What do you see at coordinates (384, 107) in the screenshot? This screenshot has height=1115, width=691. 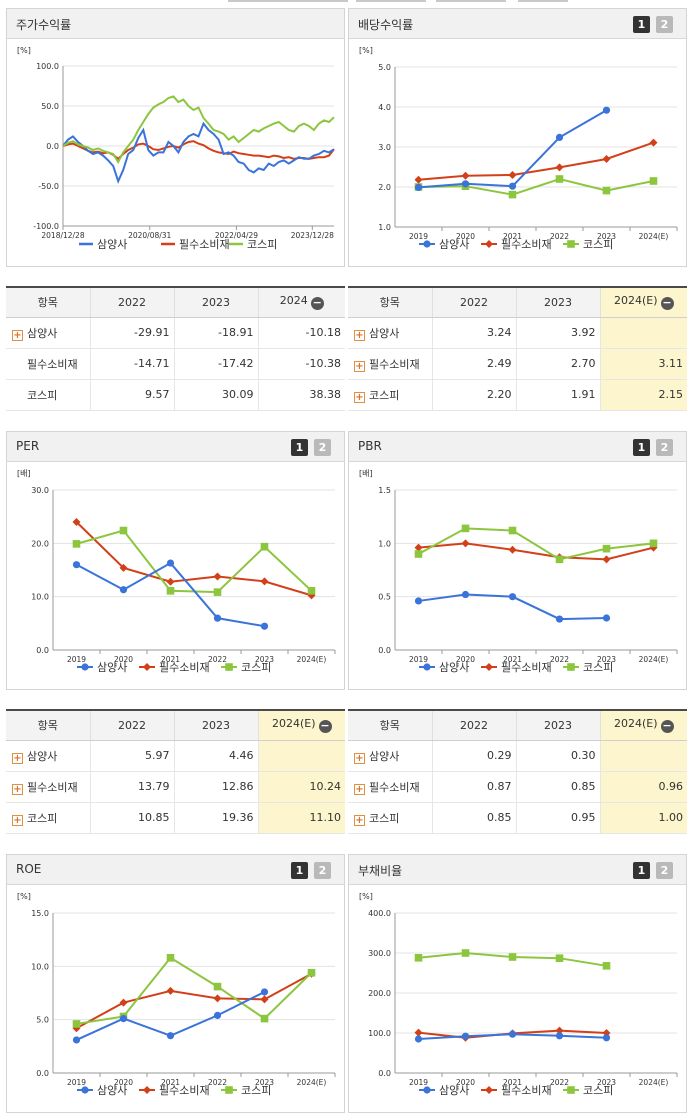 I see `y-tick-label: 4.0` at bounding box center [384, 107].